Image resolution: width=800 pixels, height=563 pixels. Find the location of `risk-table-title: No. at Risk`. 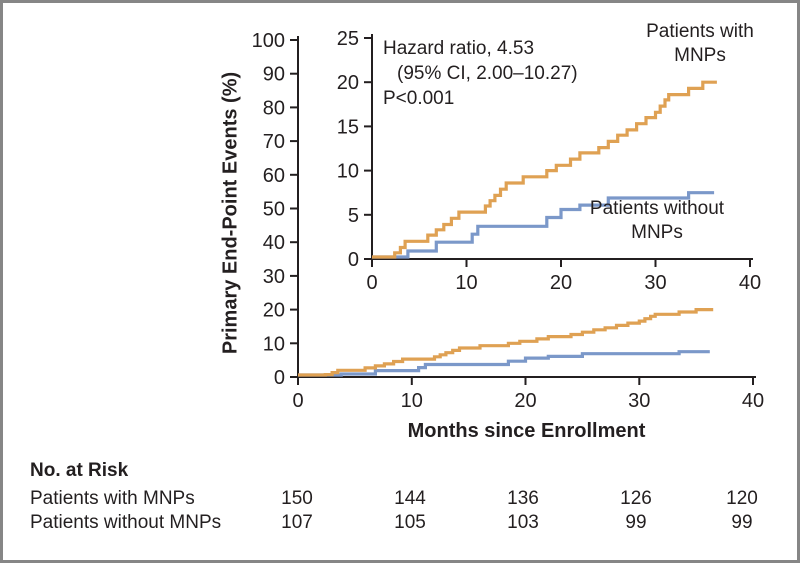

risk-table-title: No. at Risk is located at coordinates (79, 470).